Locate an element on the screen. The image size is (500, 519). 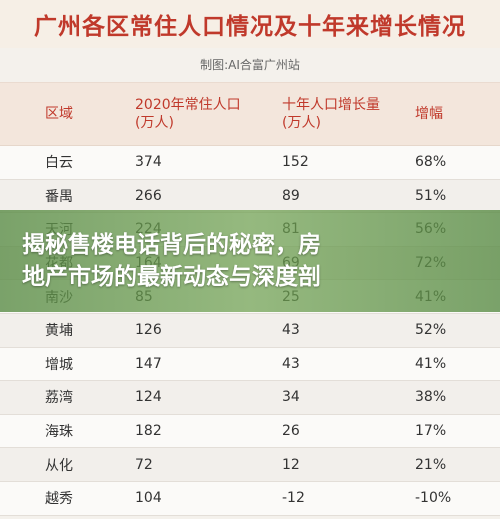
table-row: 白云 374 152 68% is located at coordinates (250, 163).